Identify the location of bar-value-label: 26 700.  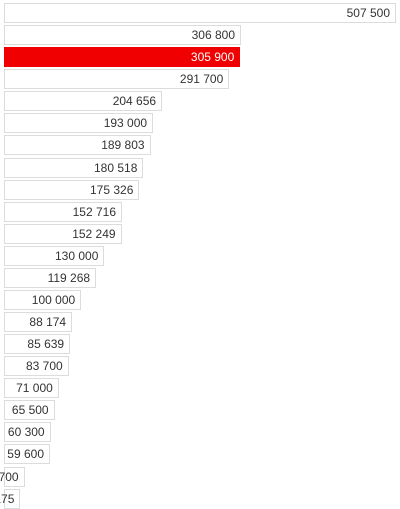
(9, 476).